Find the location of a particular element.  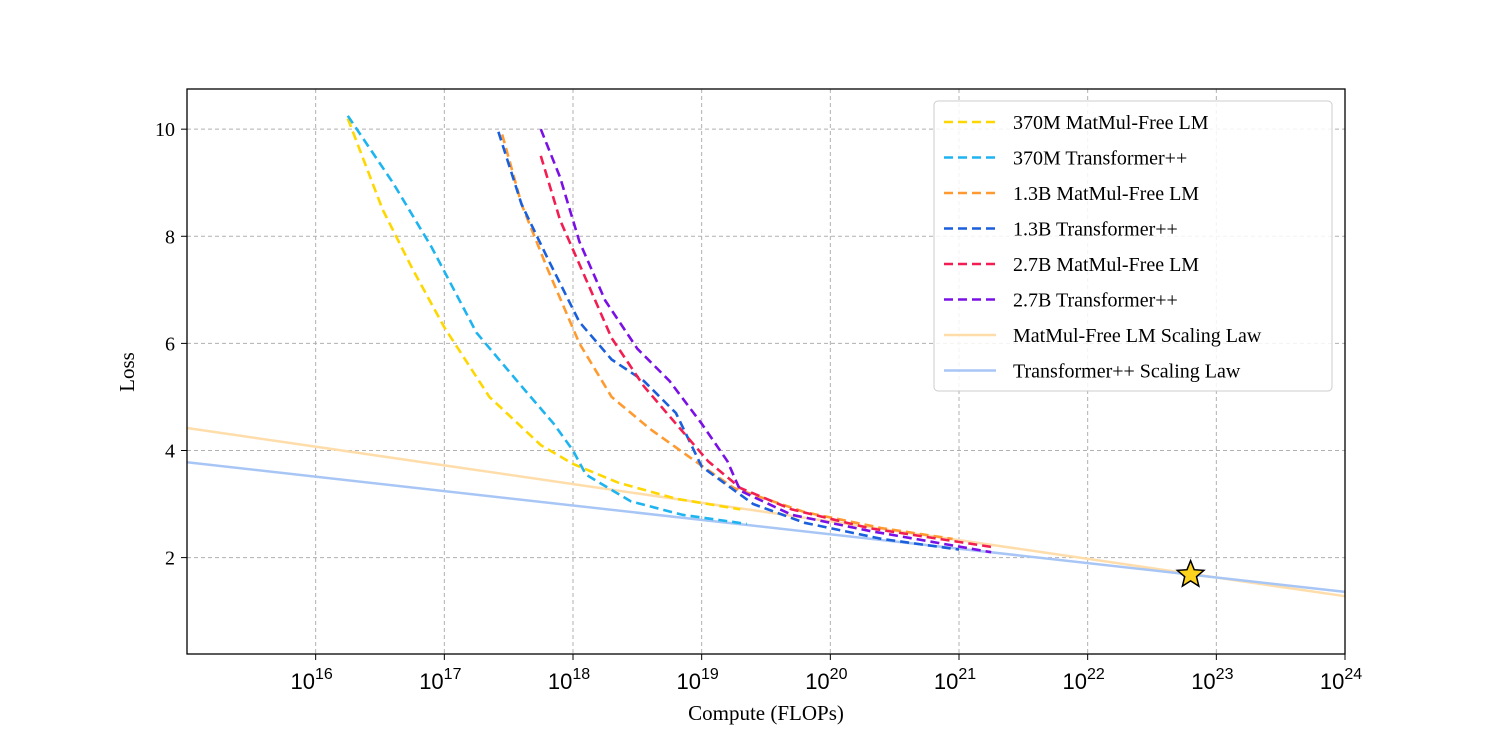

legend-label: MatMul-Free LM Scaling Law is located at coordinates (1137, 336).